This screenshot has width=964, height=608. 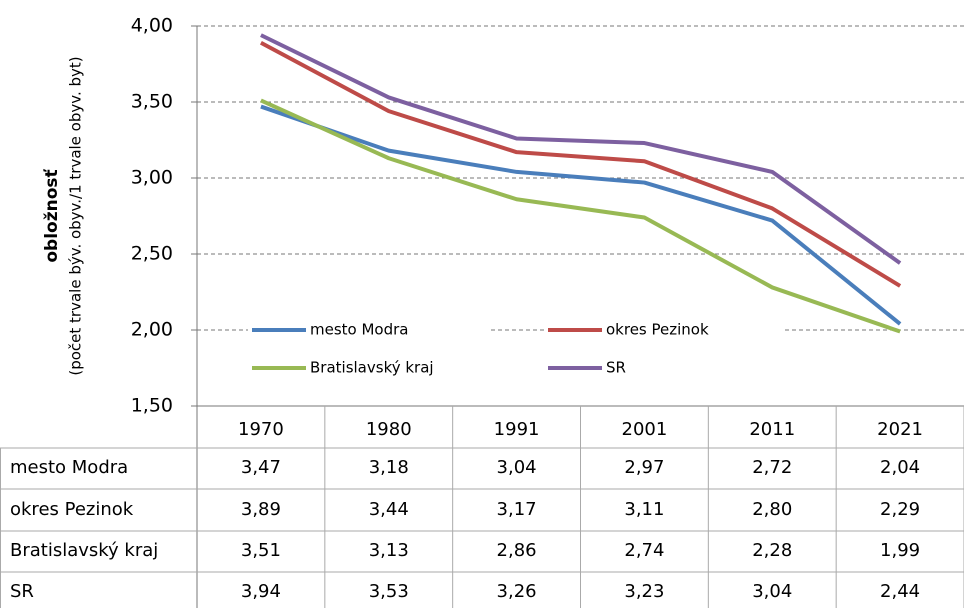 I want to click on row-label: Bratislavský kraj, so click(x=84, y=550).